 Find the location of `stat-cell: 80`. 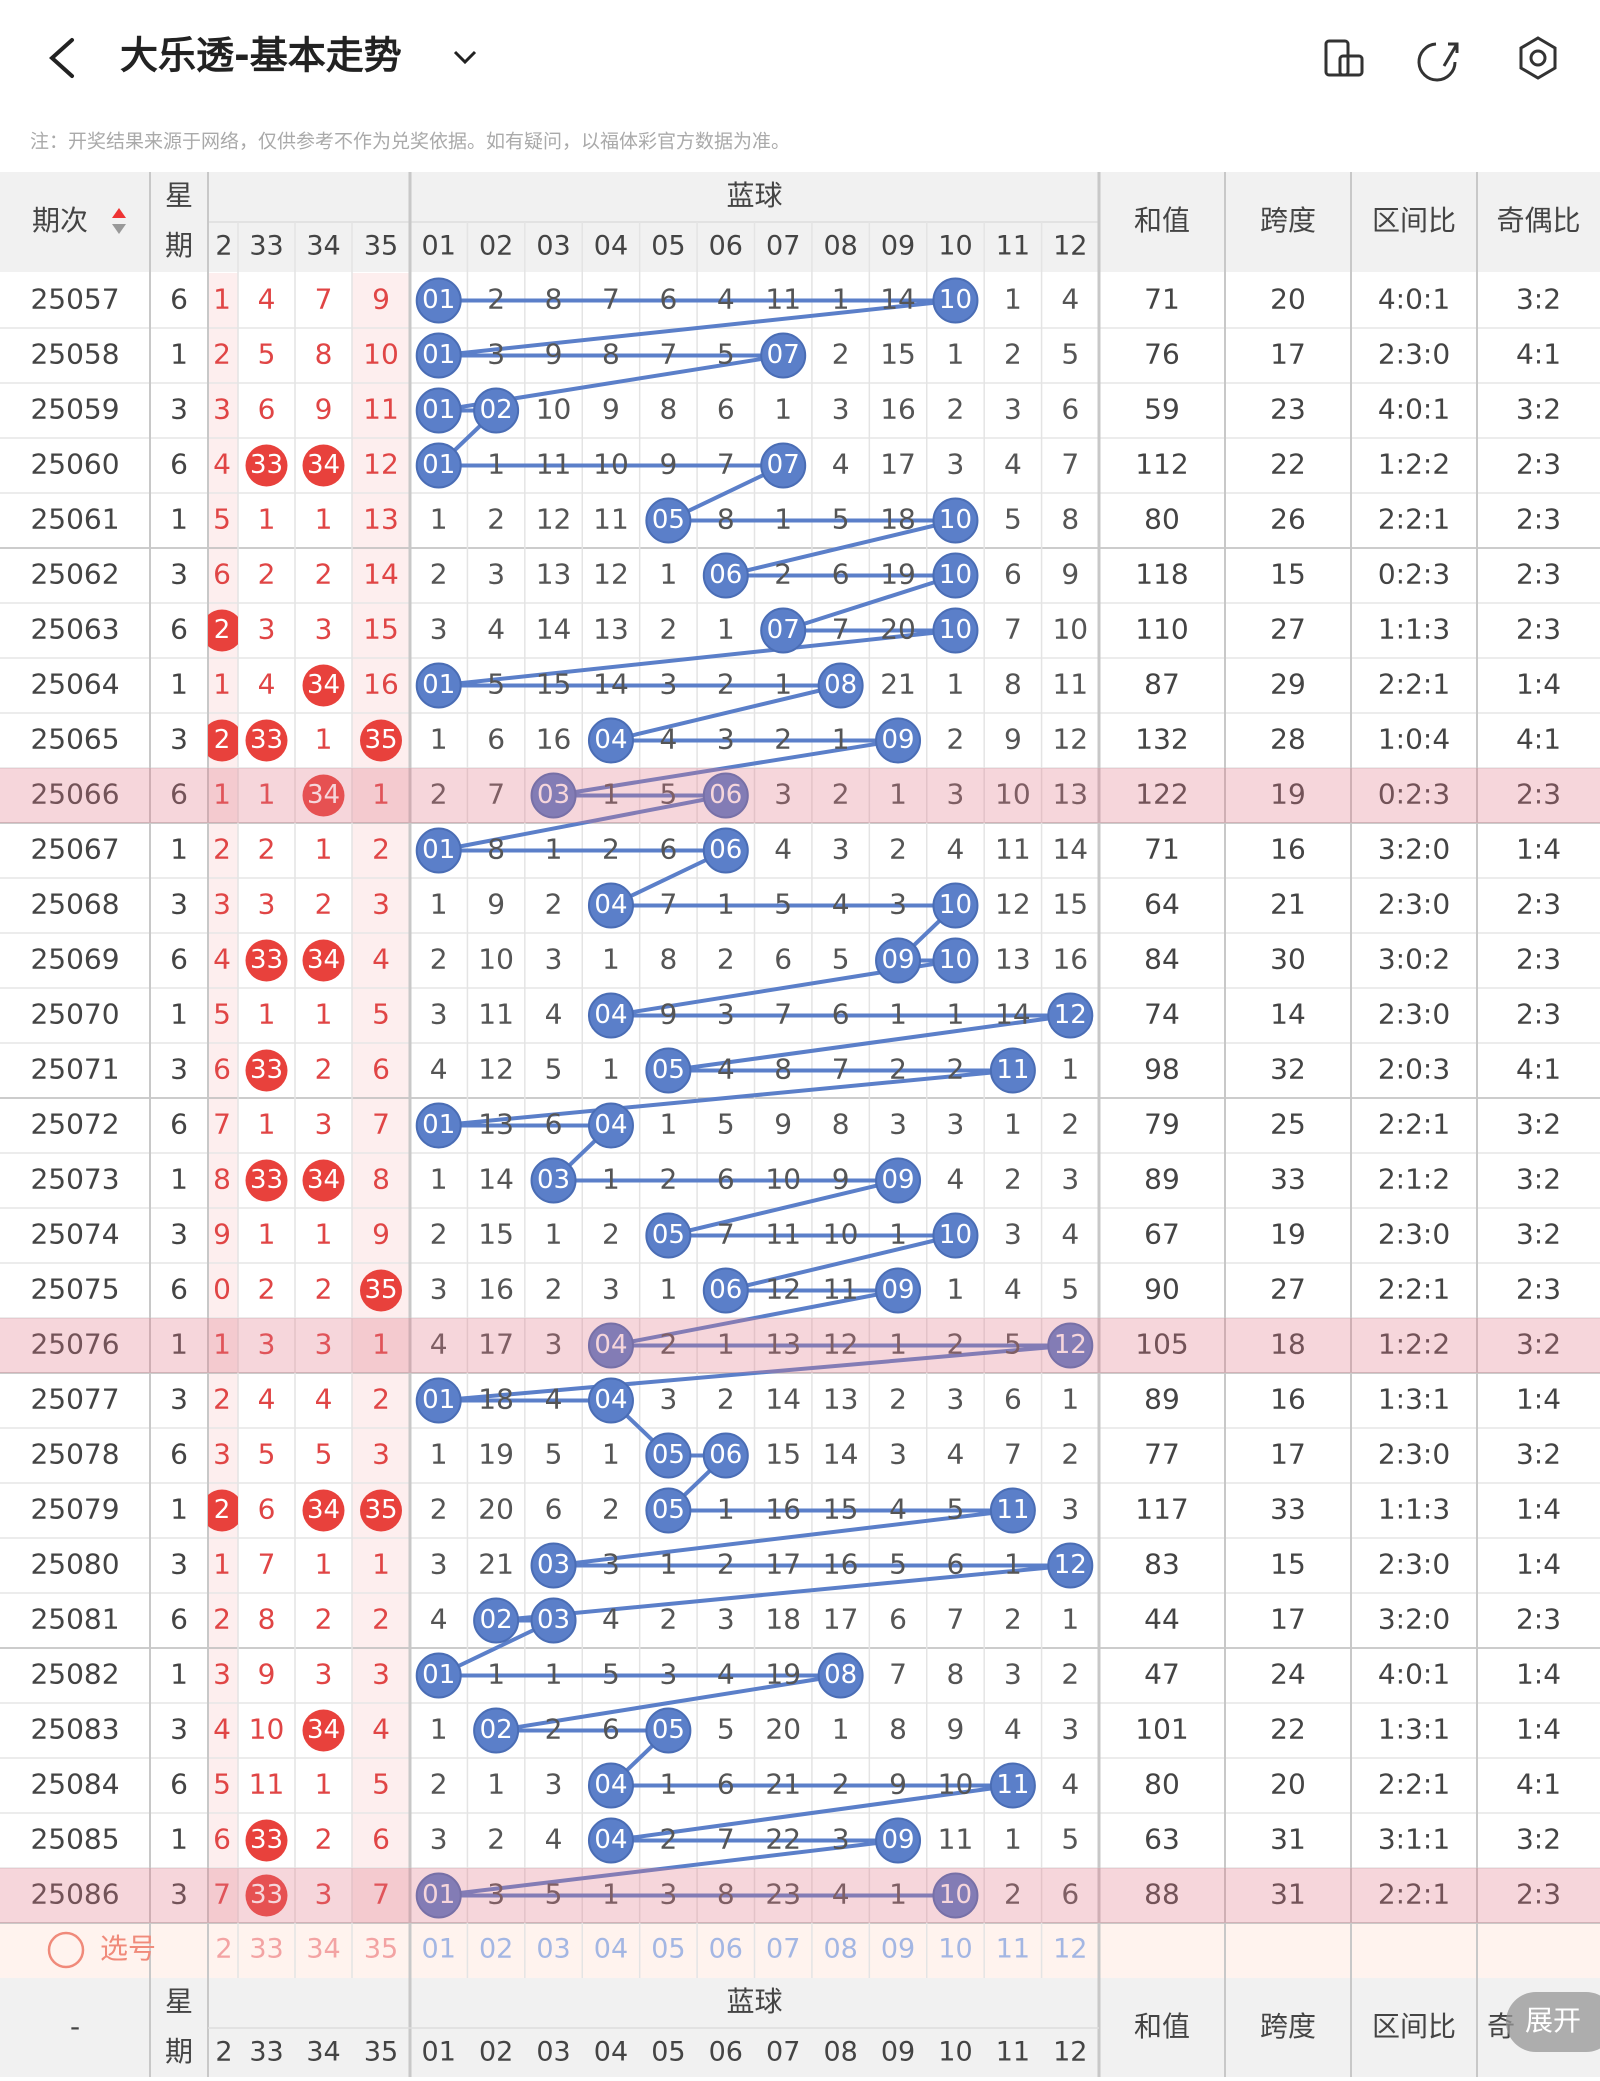

stat-cell: 80 is located at coordinates (1162, 519).